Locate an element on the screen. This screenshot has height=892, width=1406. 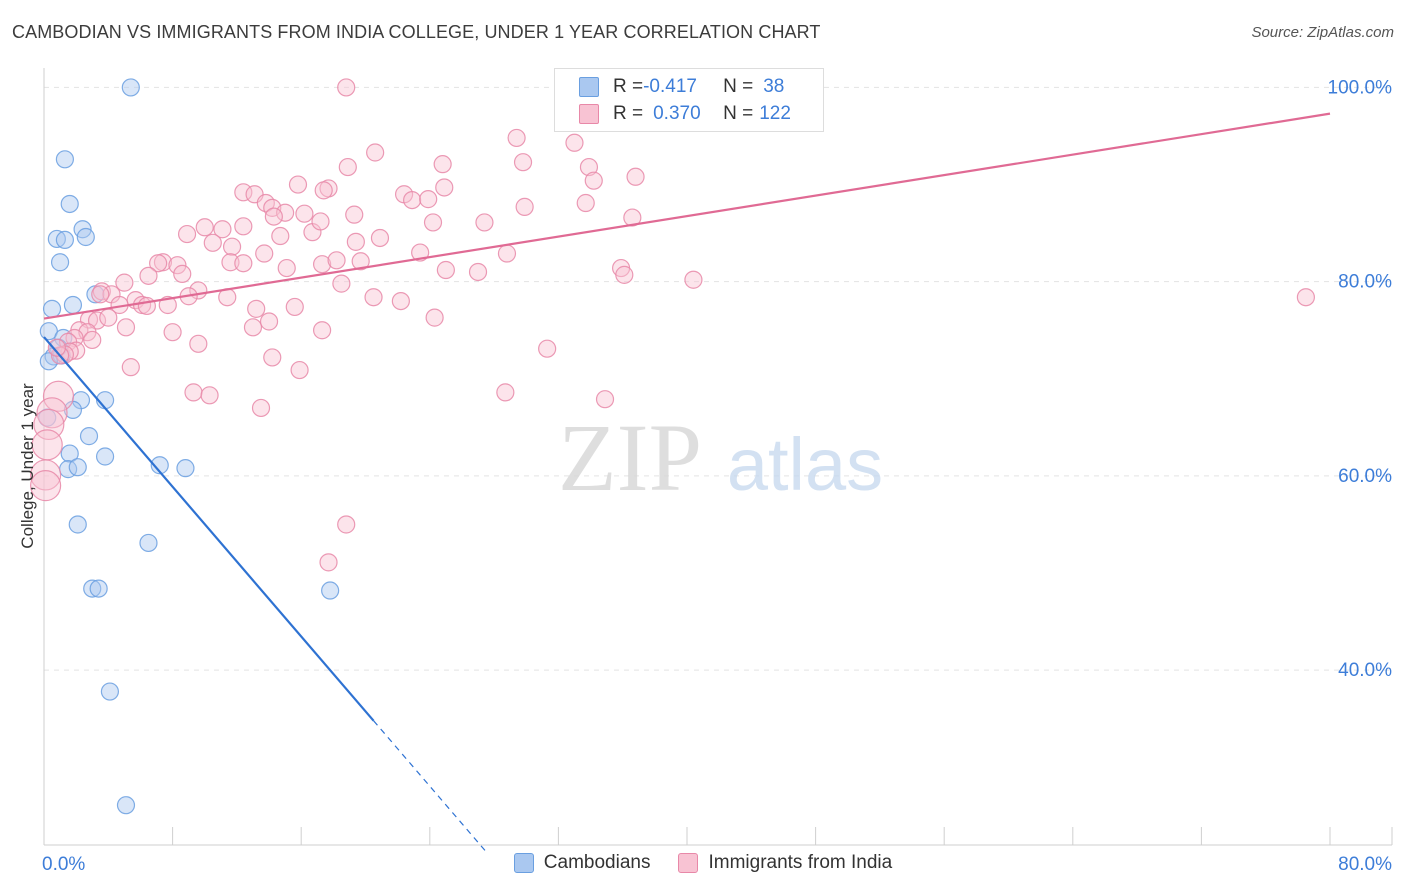
watermark-zip: ZIP is located at coordinates (630, 457).